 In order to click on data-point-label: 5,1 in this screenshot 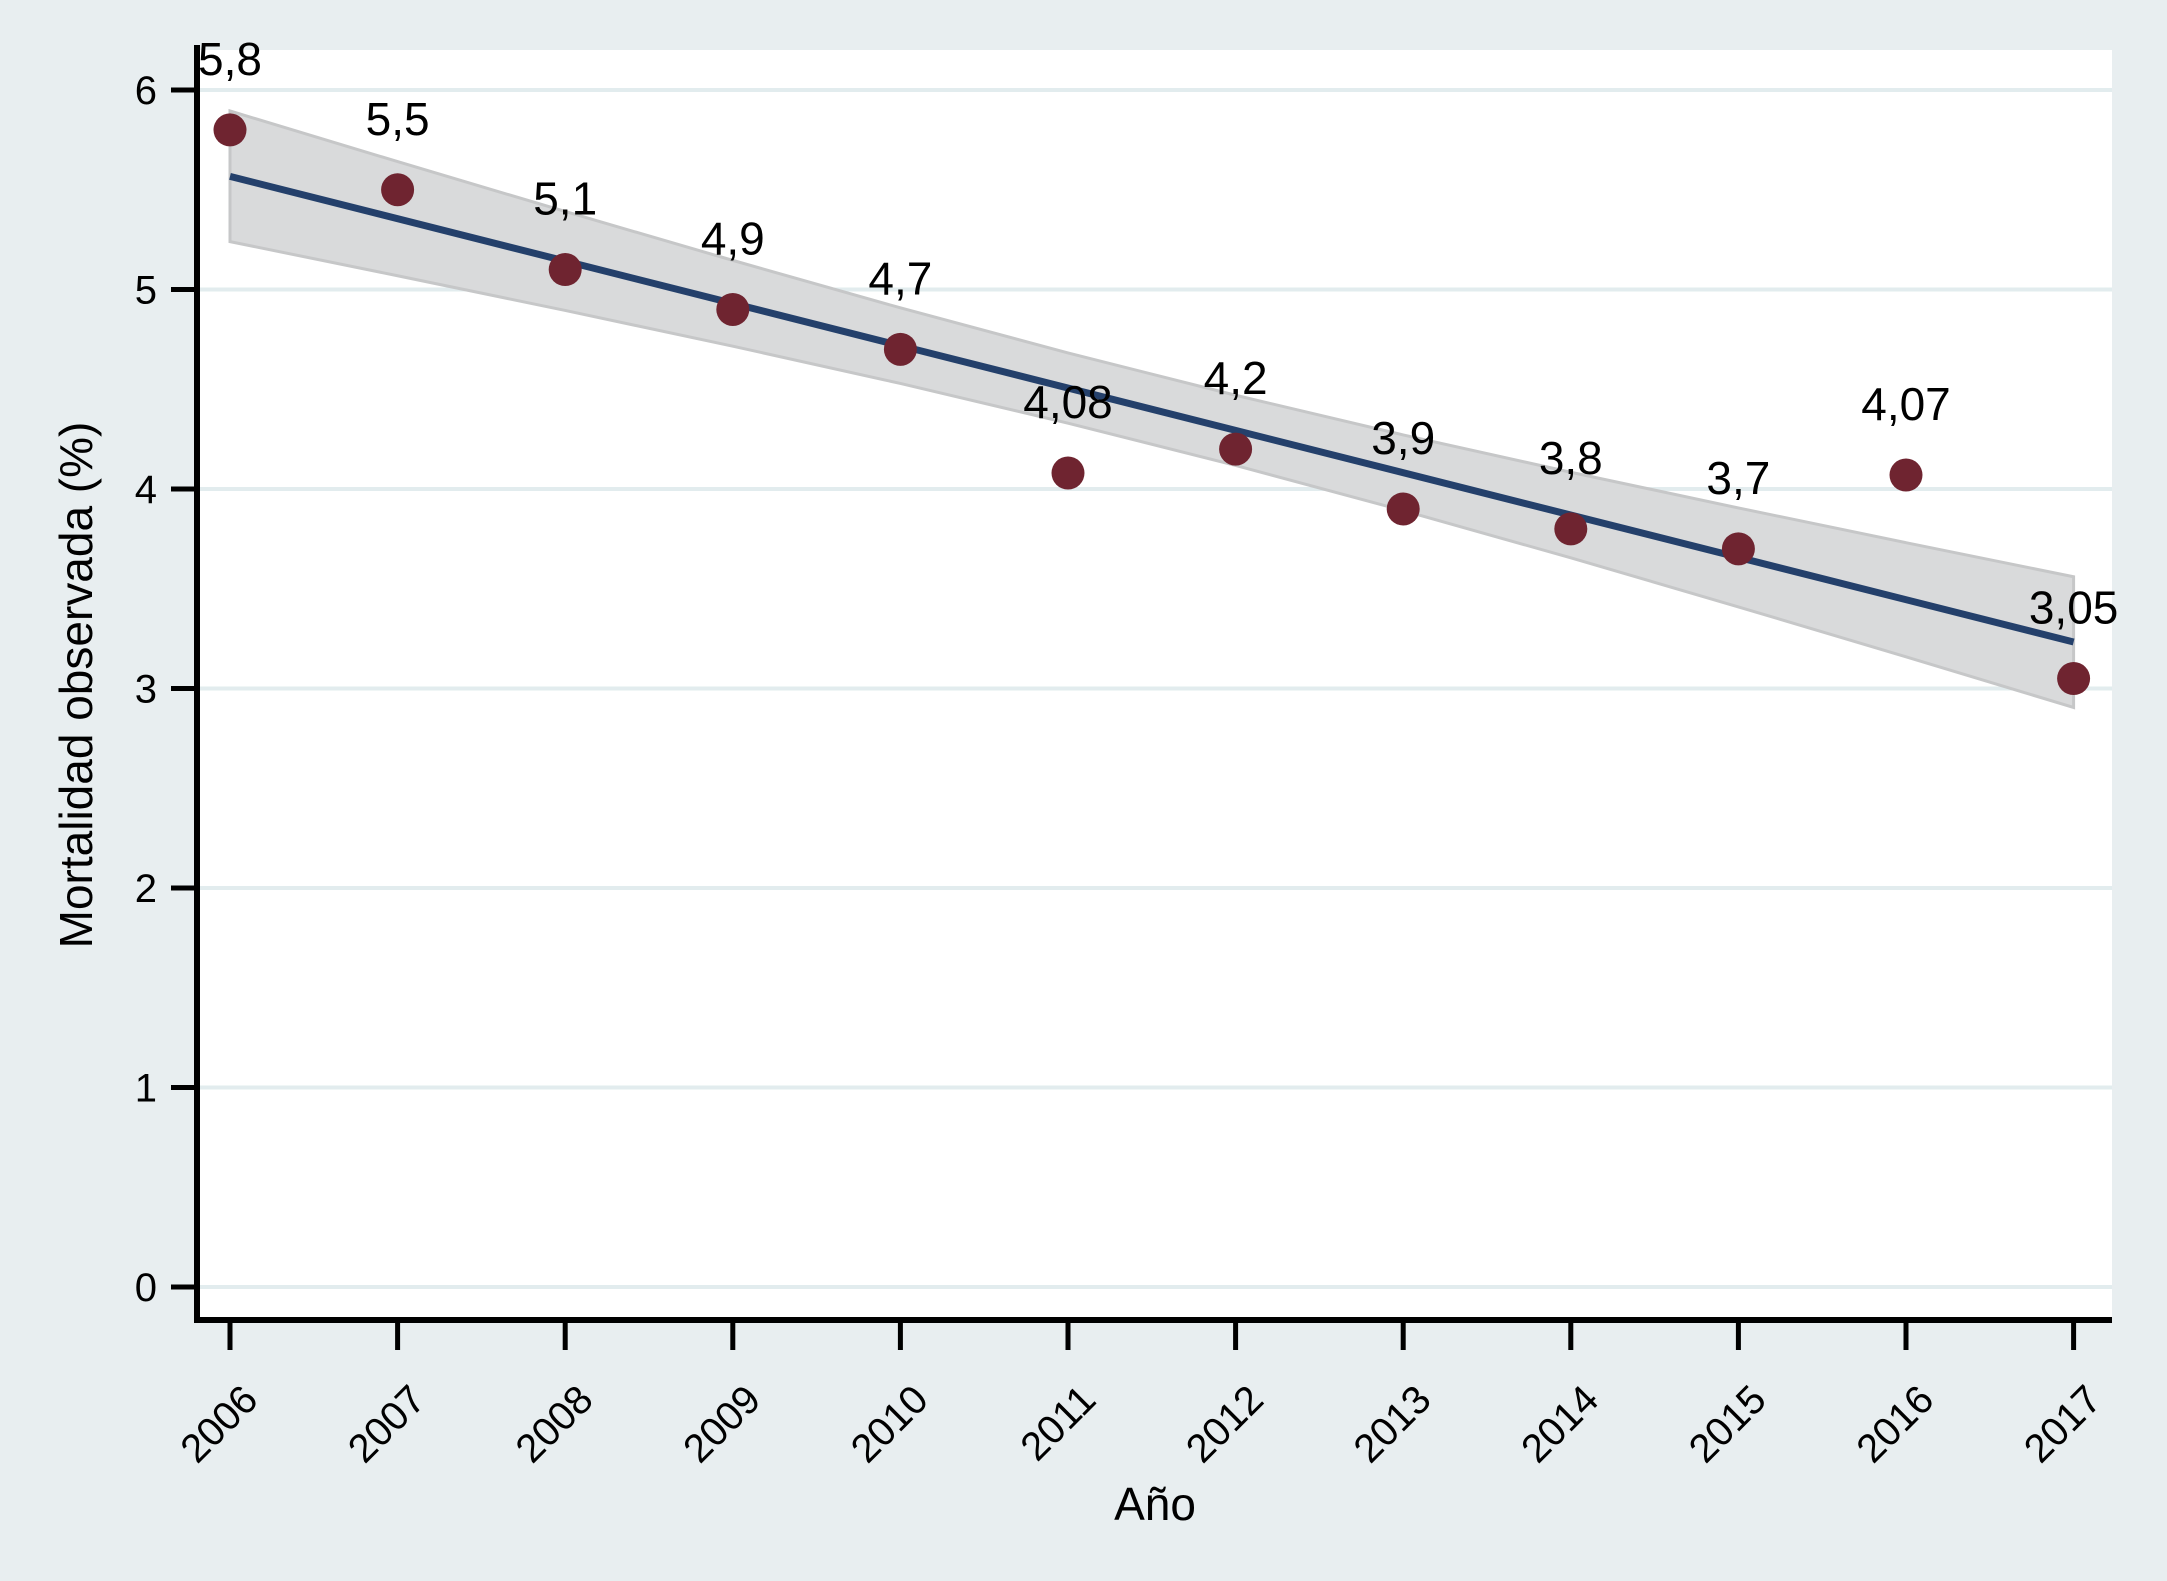, I will do `click(565, 199)`.